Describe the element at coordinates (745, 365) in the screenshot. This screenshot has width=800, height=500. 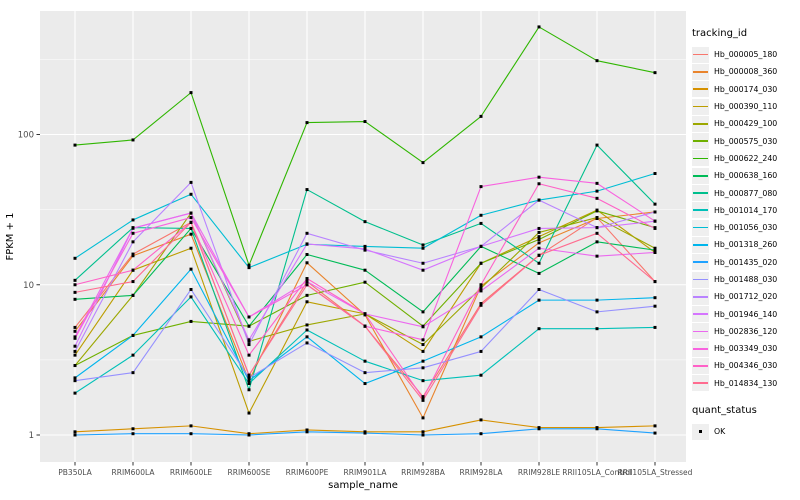
I see `legend-item: Hb_004346_030` at that location.